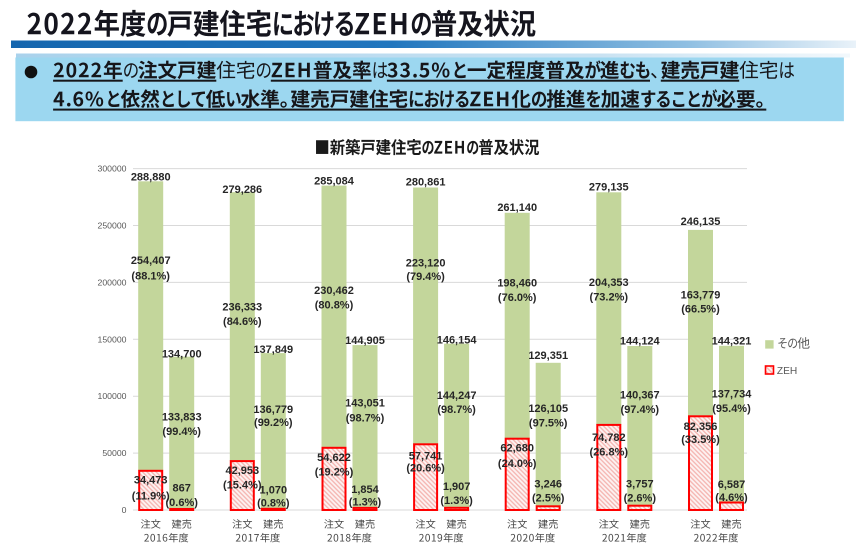  I want to click on svg-text: 230,462, so click(334, 291).